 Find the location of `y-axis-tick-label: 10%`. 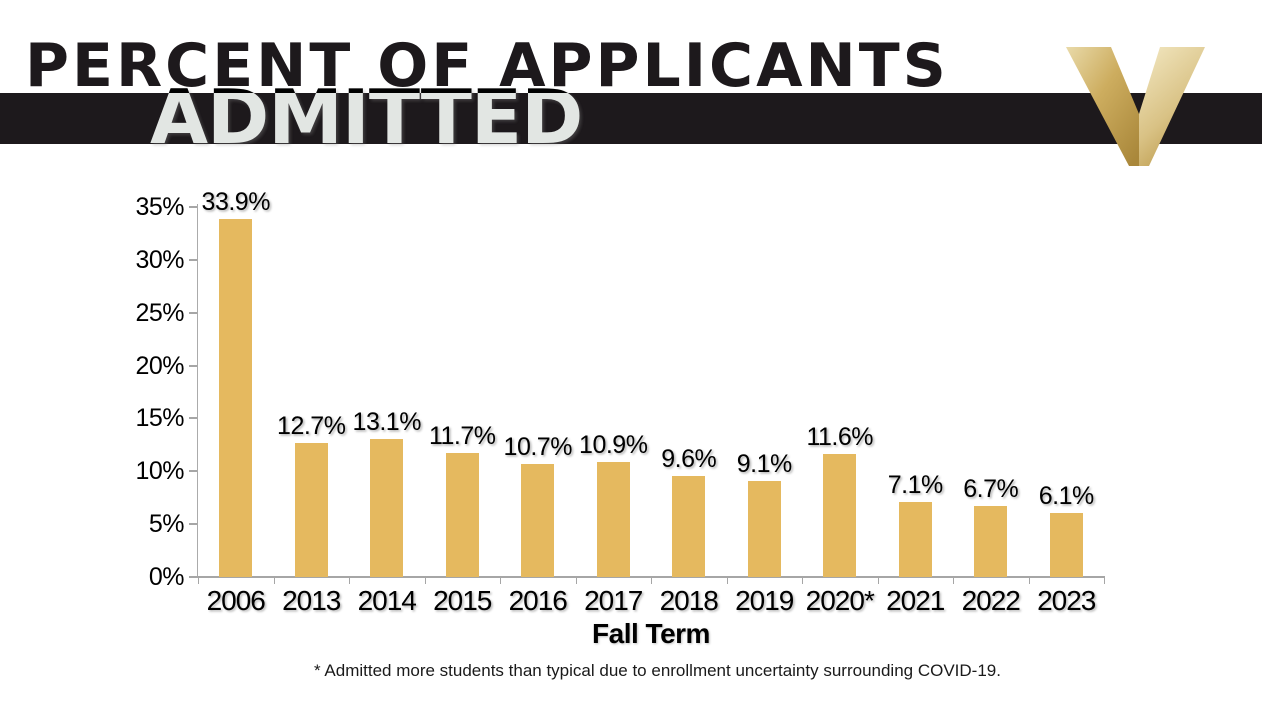

y-axis-tick-label: 10% is located at coordinates (159, 471).